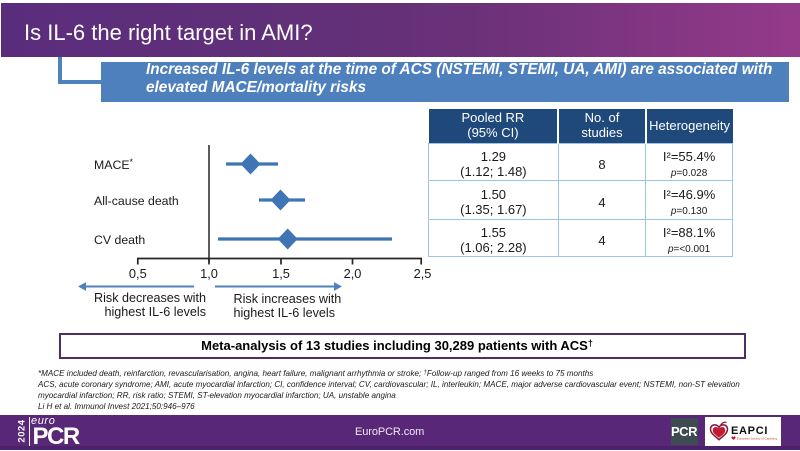 The image size is (800, 451). I want to click on svg-text: European Society of Cardiology, so click(757, 439).